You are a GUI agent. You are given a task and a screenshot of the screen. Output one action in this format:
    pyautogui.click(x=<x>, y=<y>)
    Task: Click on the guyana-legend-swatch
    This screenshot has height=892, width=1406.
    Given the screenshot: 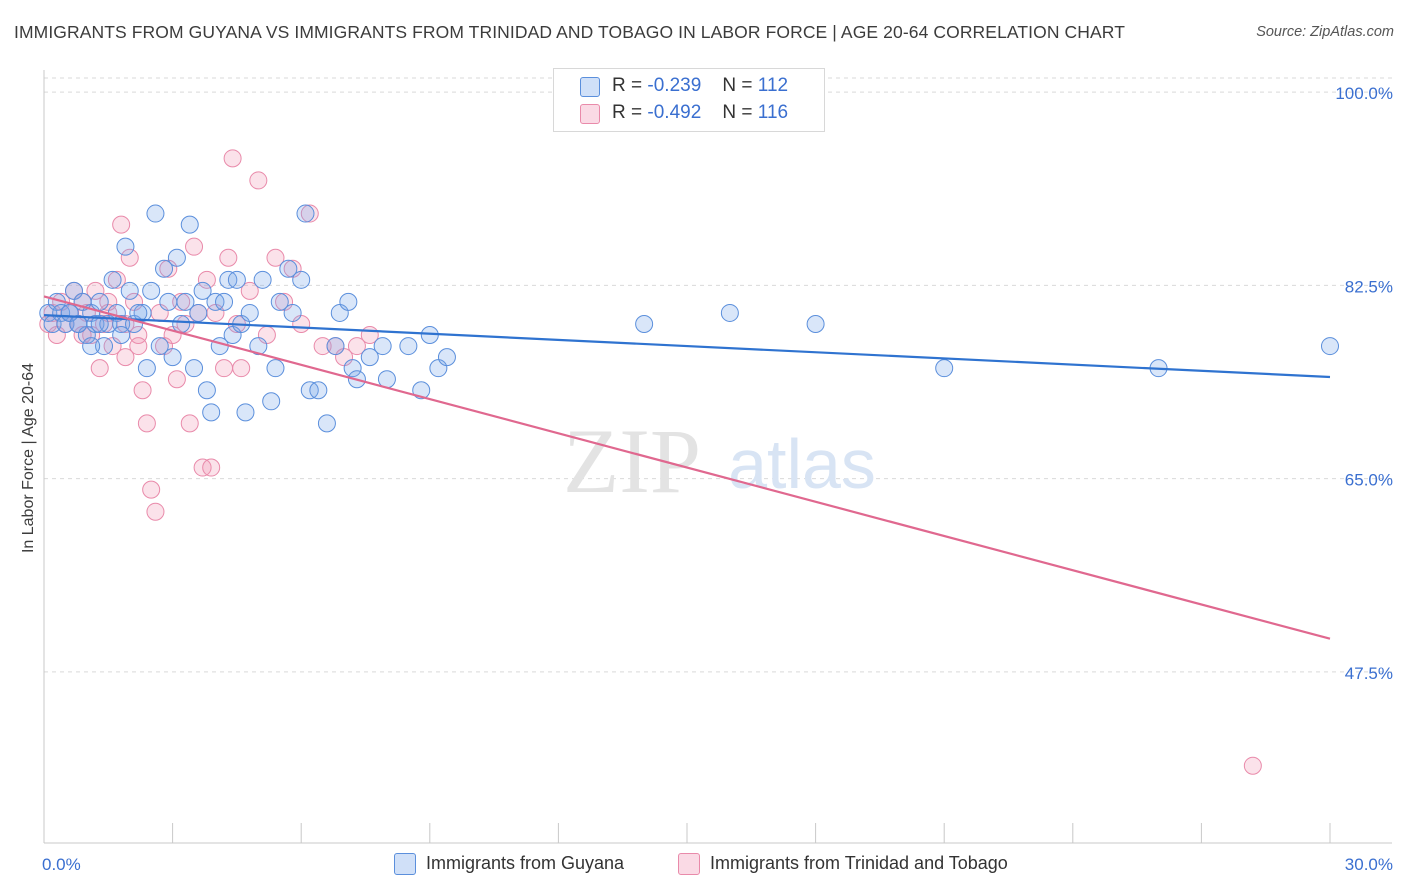 What is the action you would take?
    pyautogui.click(x=405, y=864)
    